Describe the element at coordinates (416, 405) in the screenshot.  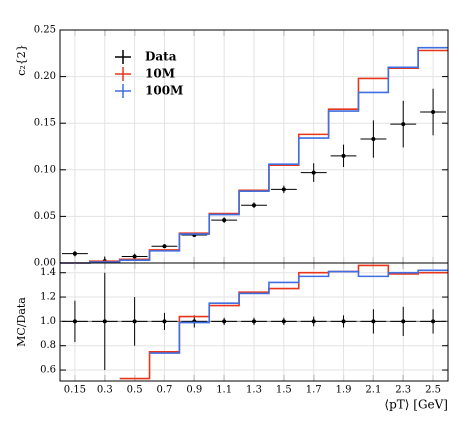
I see `x-axis-label: ⟨pT⟩ [GeV]` at that location.